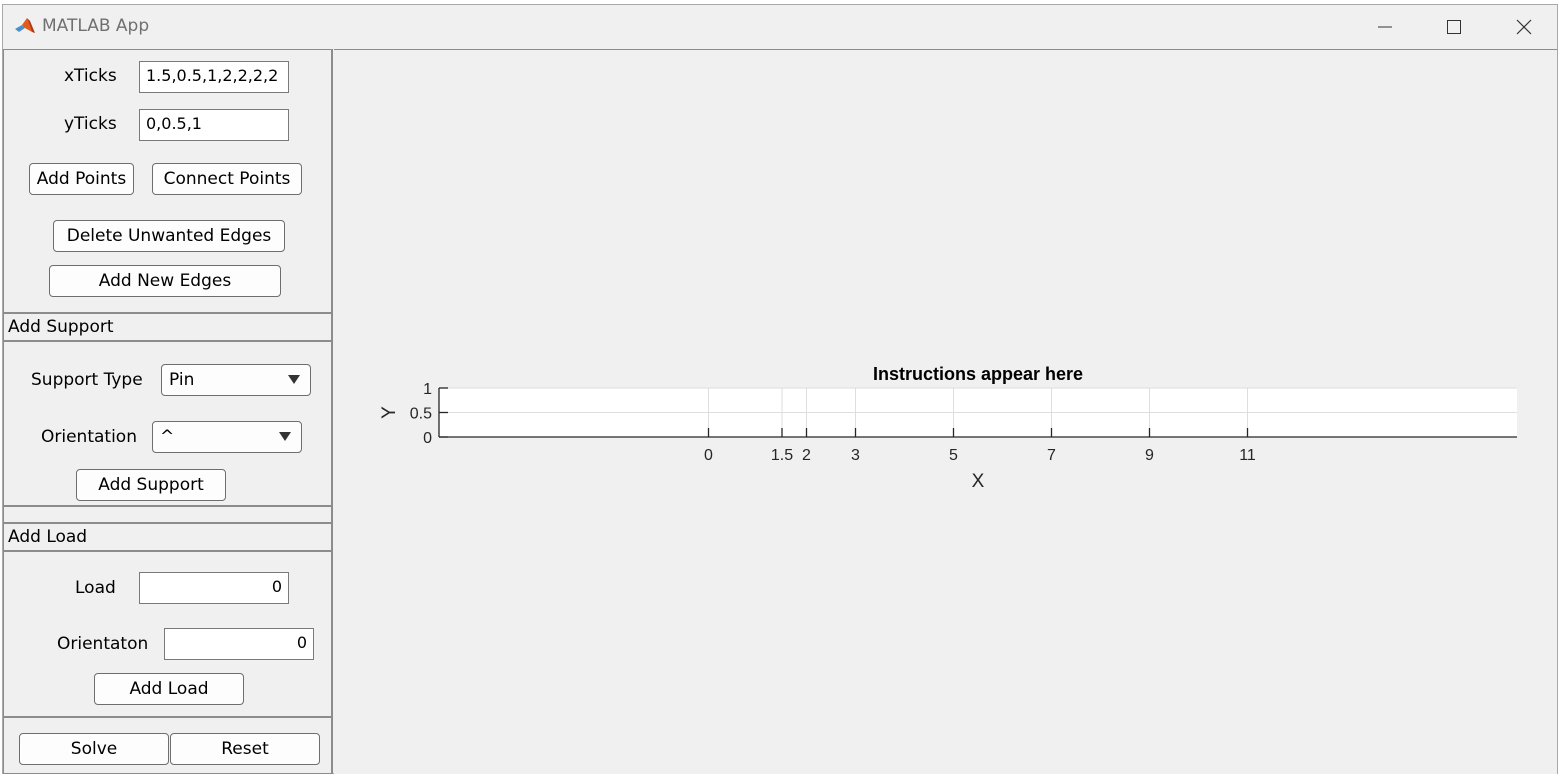 This screenshot has height=779, width=1561. What do you see at coordinates (89, 437) in the screenshot?
I see `orientation-label: Orientation` at bounding box center [89, 437].